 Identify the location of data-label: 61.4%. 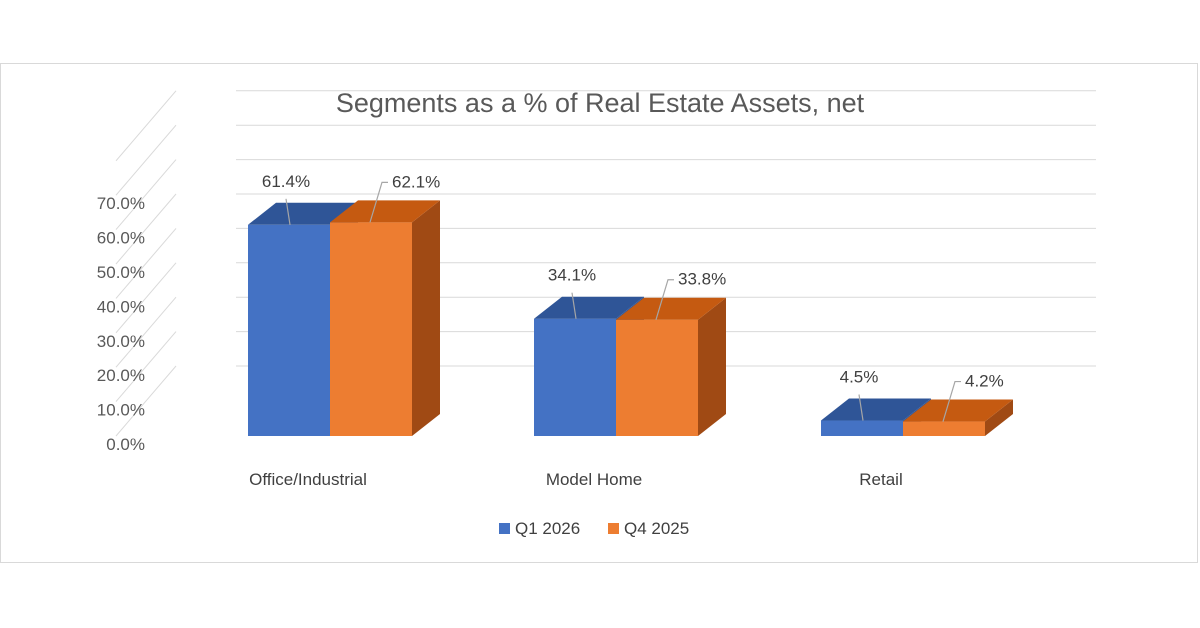
(286, 181).